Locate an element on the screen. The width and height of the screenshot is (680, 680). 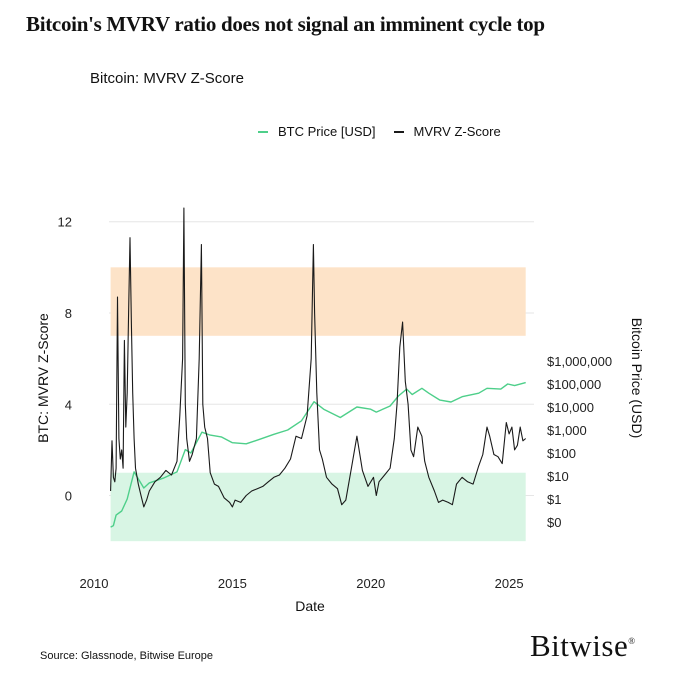
x-tick-label: 2020 is located at coordinates (370, 583).